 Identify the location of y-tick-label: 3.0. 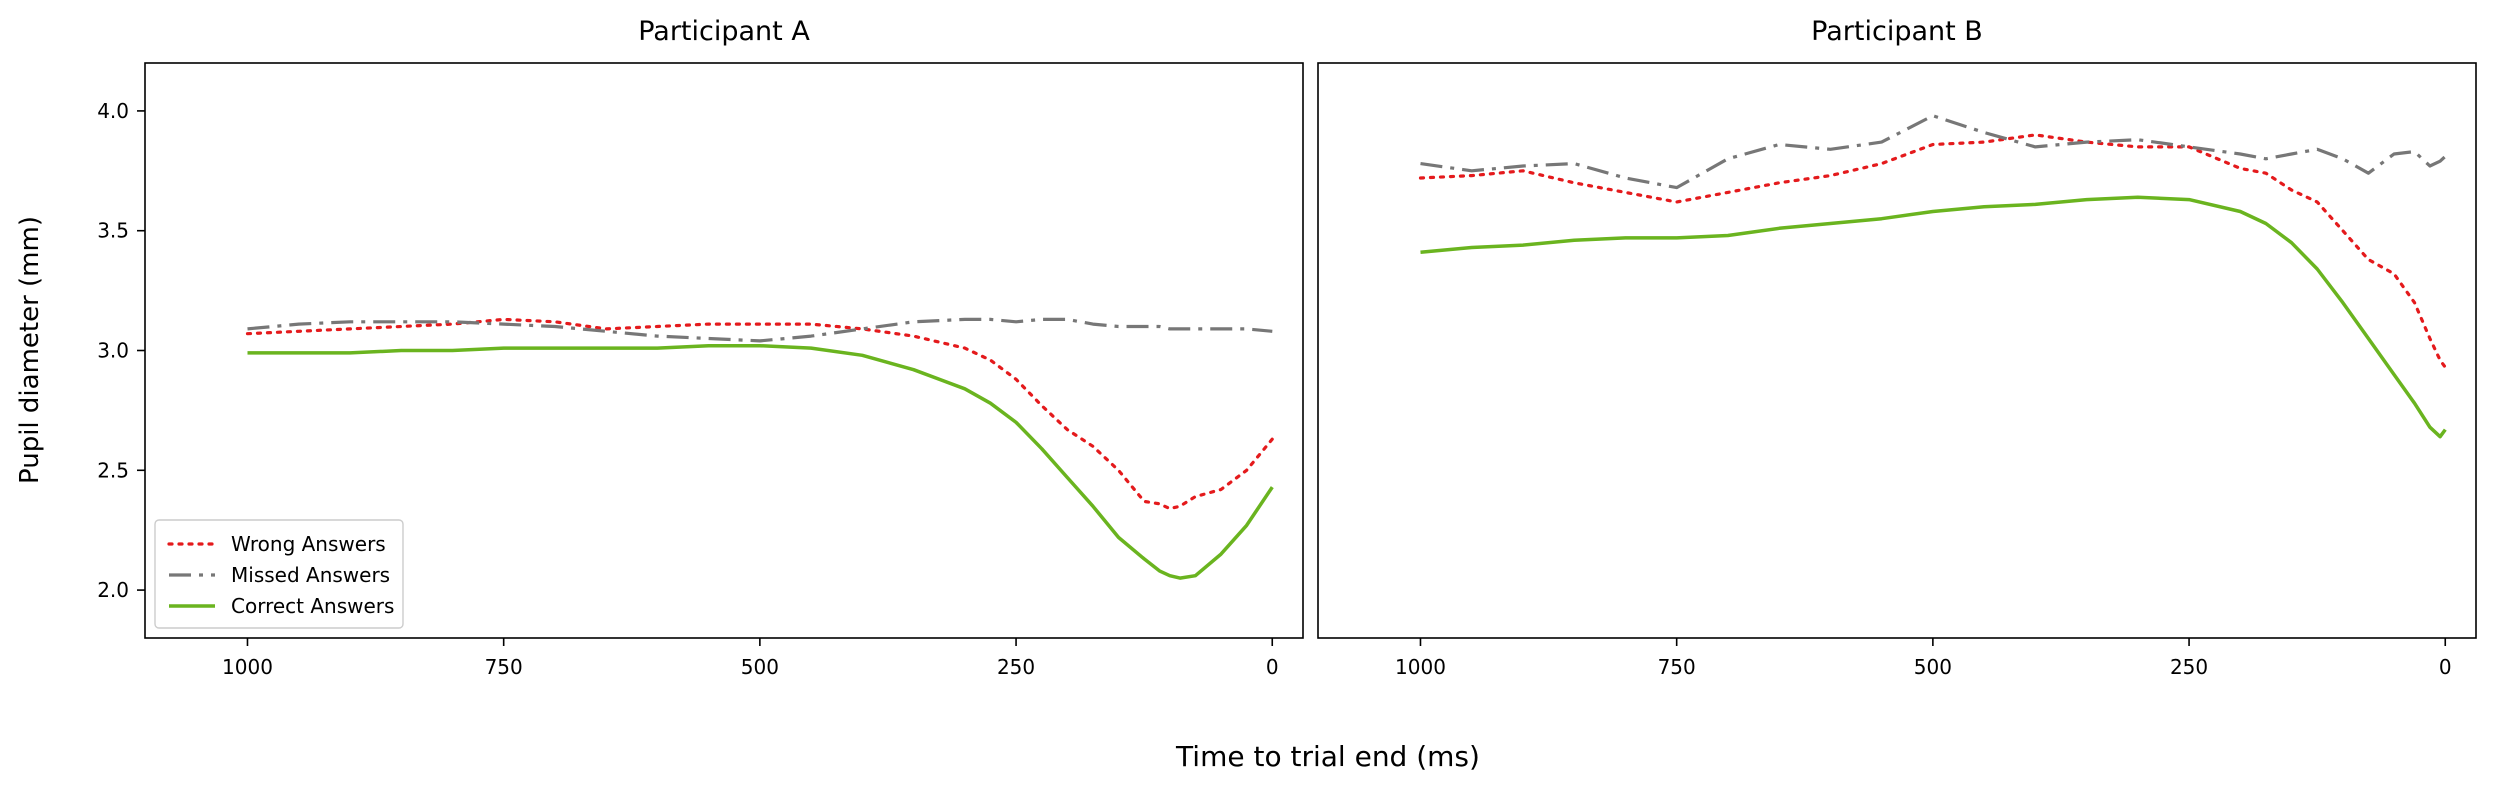
(113, 351).